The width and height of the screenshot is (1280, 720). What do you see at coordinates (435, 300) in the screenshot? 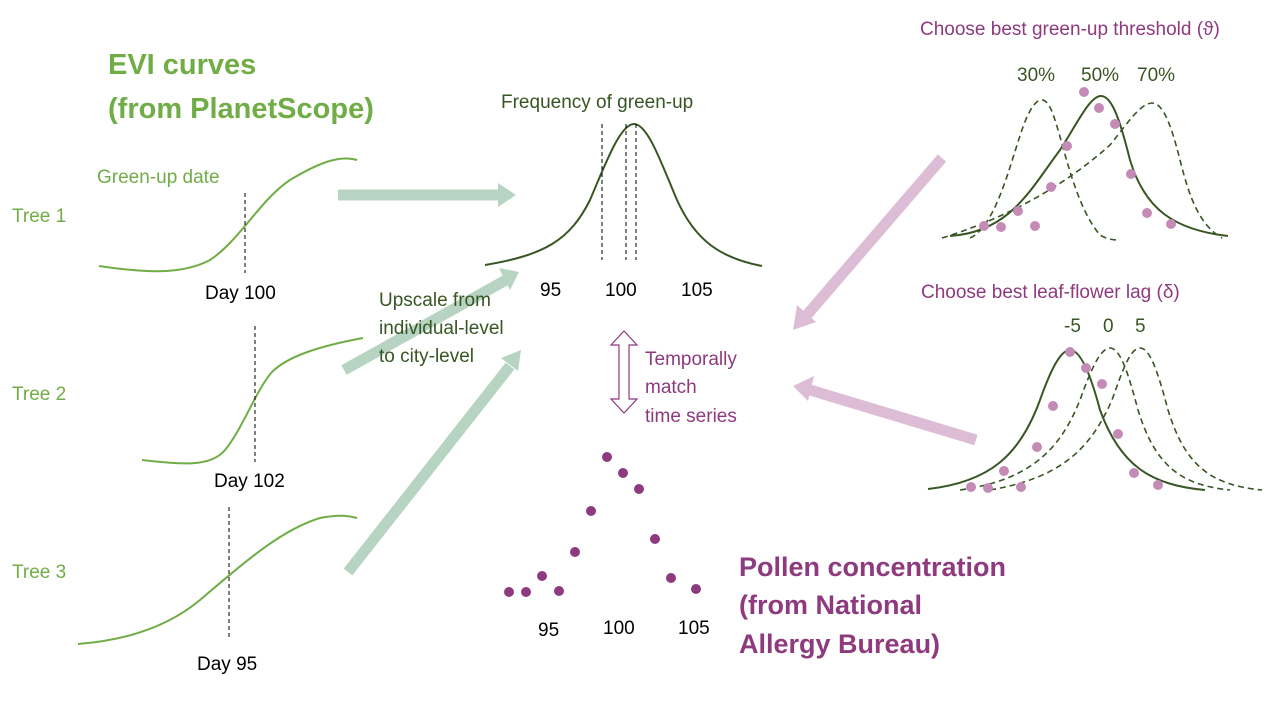
I see `upscale-text-line1: Upscale from` at bounding box center [435, 300].